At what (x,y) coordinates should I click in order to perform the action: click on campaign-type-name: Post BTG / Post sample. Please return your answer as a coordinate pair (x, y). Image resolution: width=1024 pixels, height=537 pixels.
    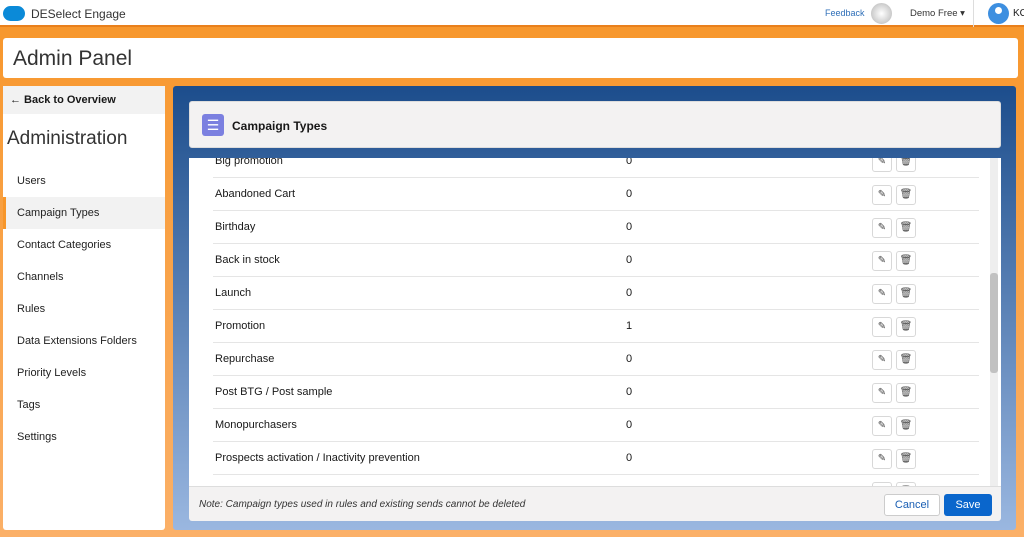
    Looking at the image, I should click on (274, 392).